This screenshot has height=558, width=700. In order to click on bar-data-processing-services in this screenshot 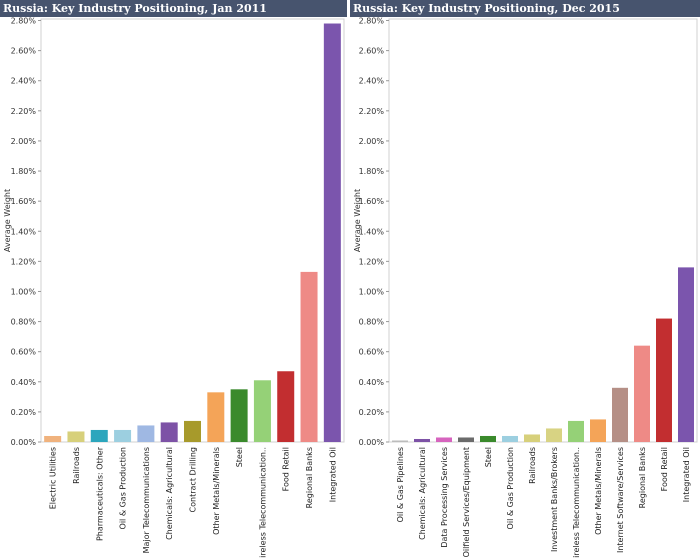, I will do `click(444, 439)`.